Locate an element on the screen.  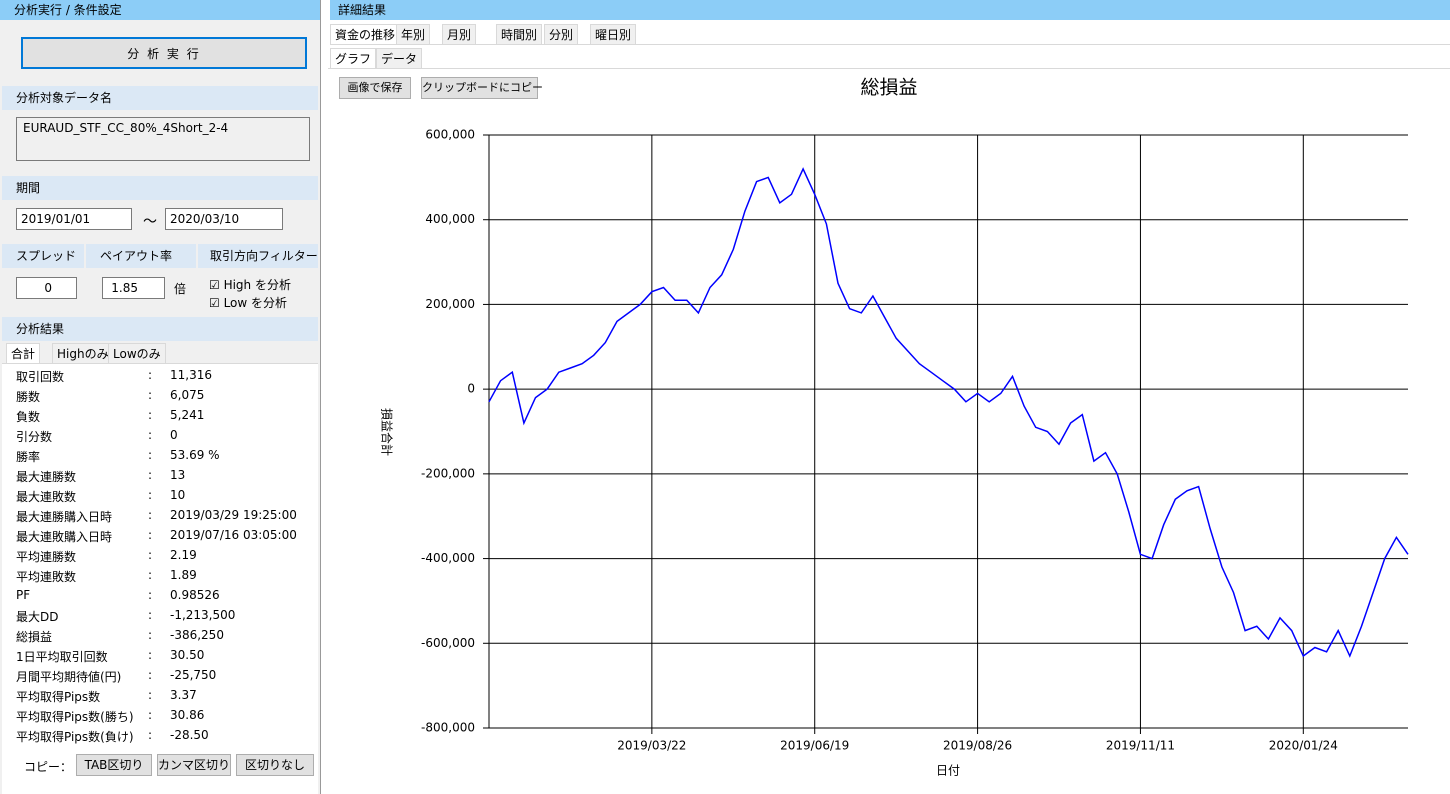
panel-header: 詳細結果 is located at coordinates (890, 10).